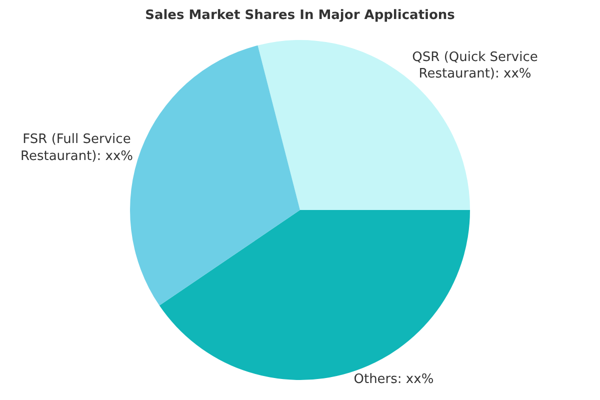  Describe the element at coordinates (76, 148) in the screenshot. I see `slice-label: FSR (Full Service Restaurant): xx%` at that location.